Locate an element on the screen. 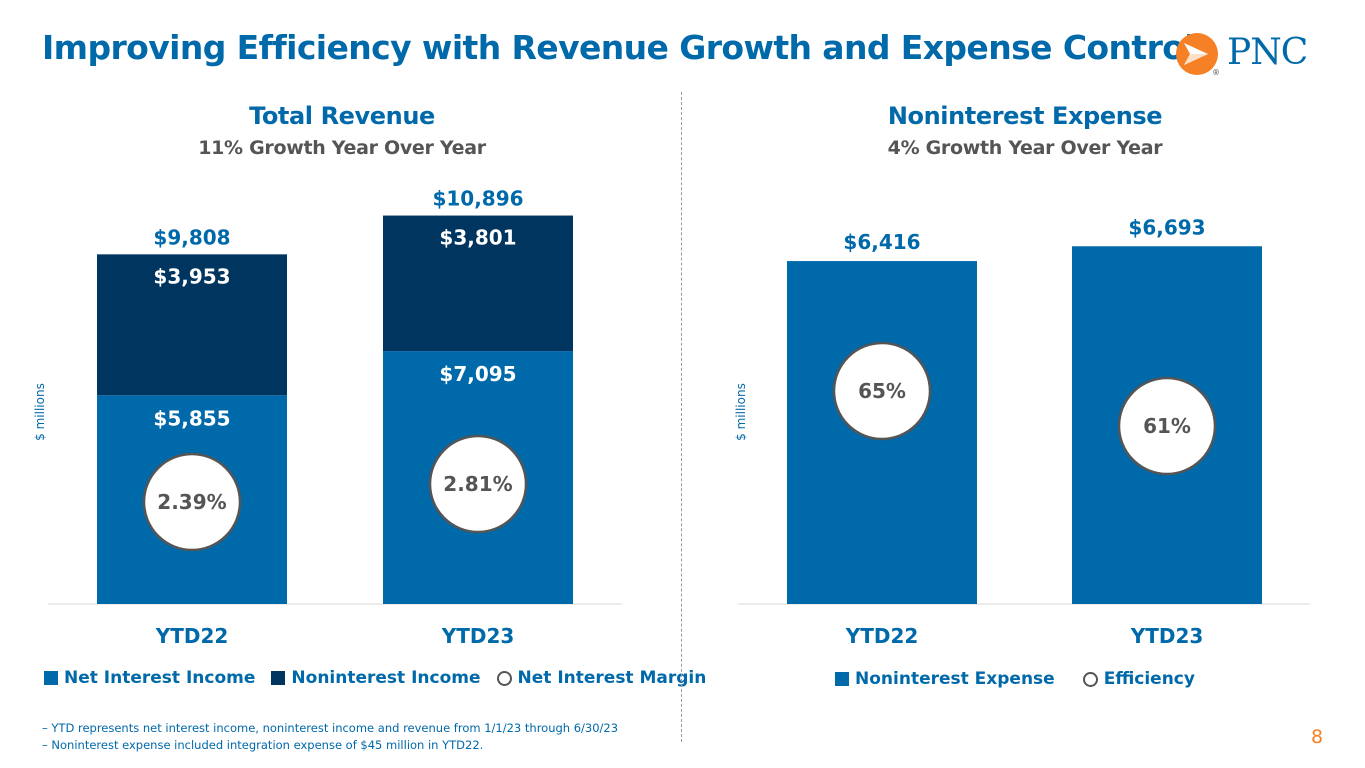 This screenshot has height=768, width=1365. noninterest-income-label: $3,953 is located at coordinates (191, 276).